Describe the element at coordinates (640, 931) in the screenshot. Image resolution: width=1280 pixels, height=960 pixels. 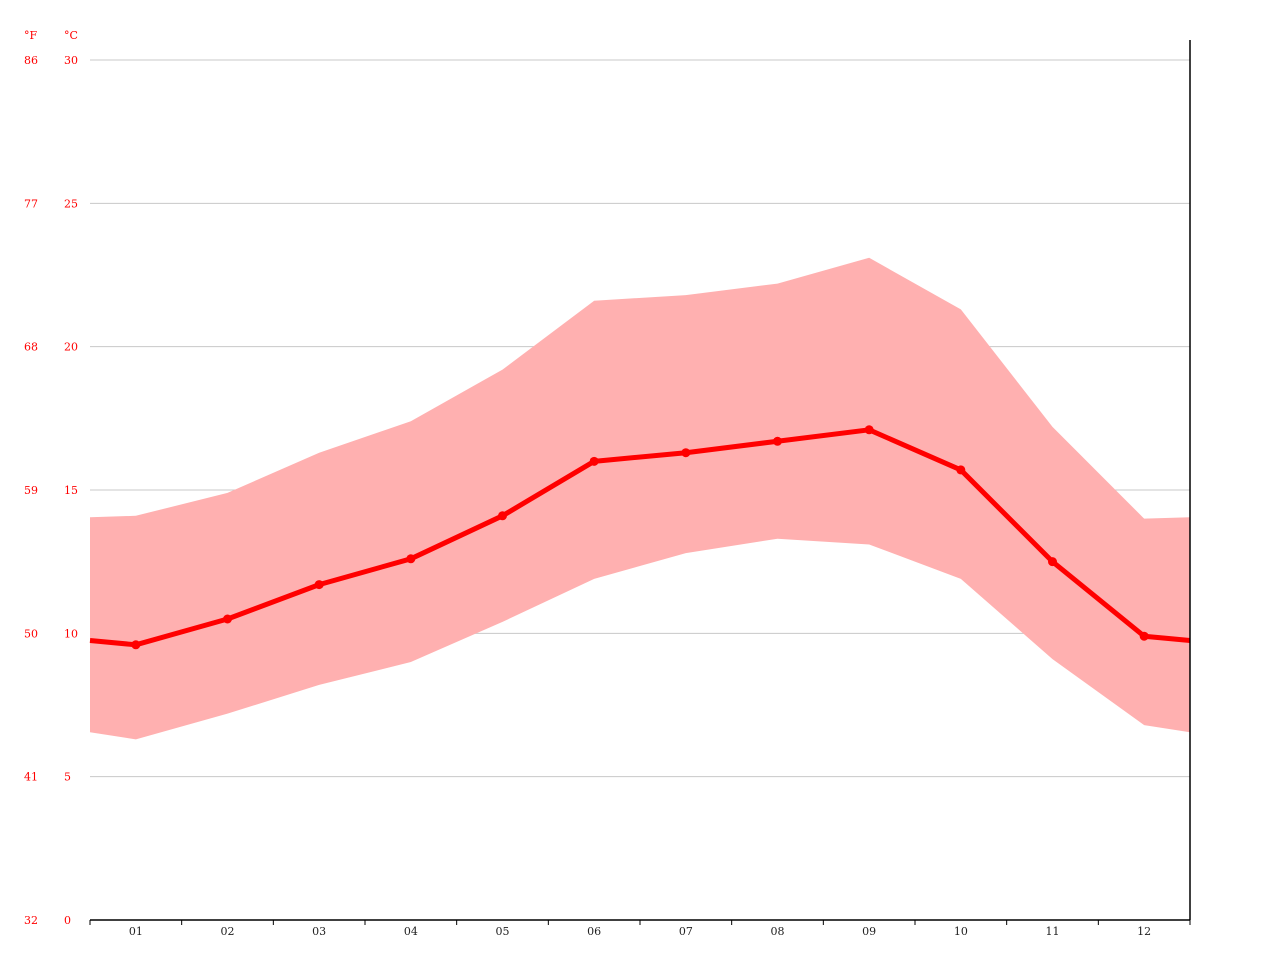
I see `x-axis-labels: 01 02 03 04 05 06 07 08 09 10 11 12` at that location.